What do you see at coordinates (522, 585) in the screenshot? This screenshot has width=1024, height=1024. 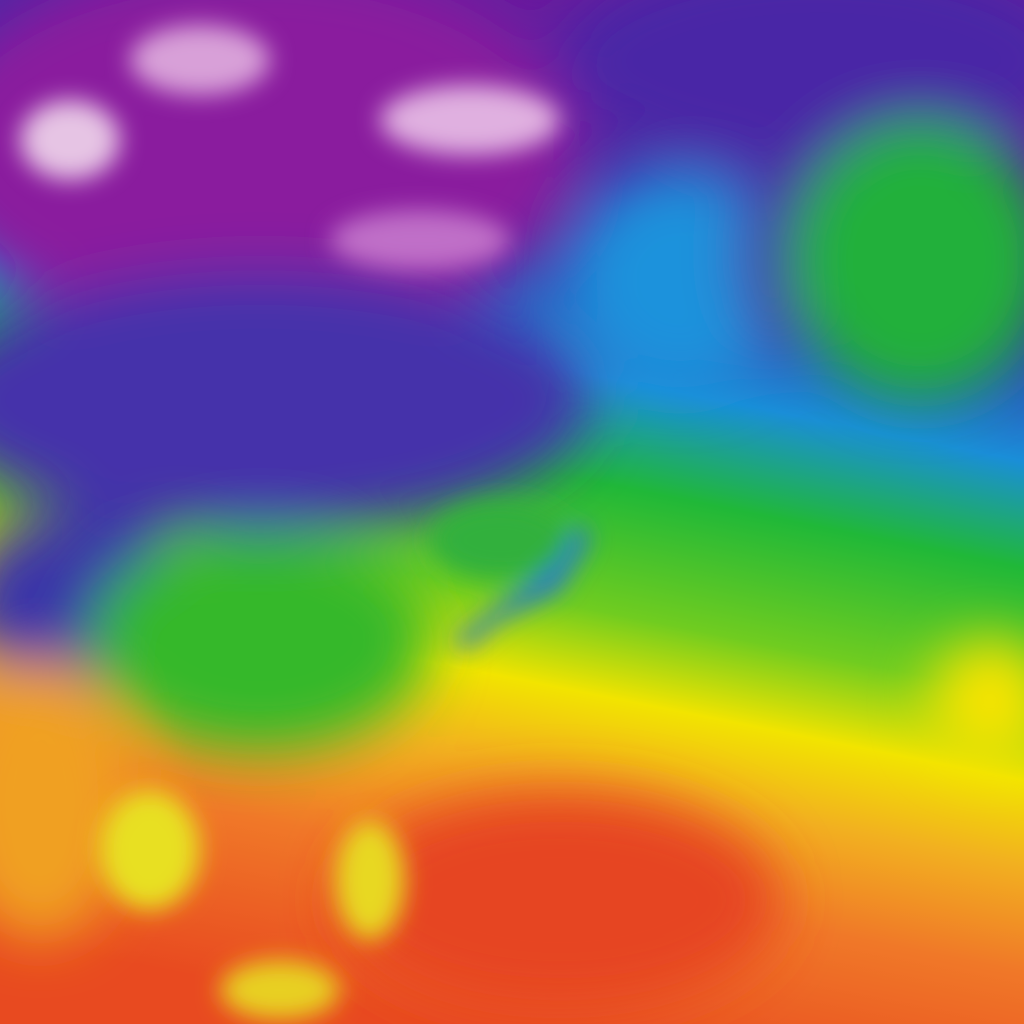 I see `archipelago` at bounding box center [522, 585].